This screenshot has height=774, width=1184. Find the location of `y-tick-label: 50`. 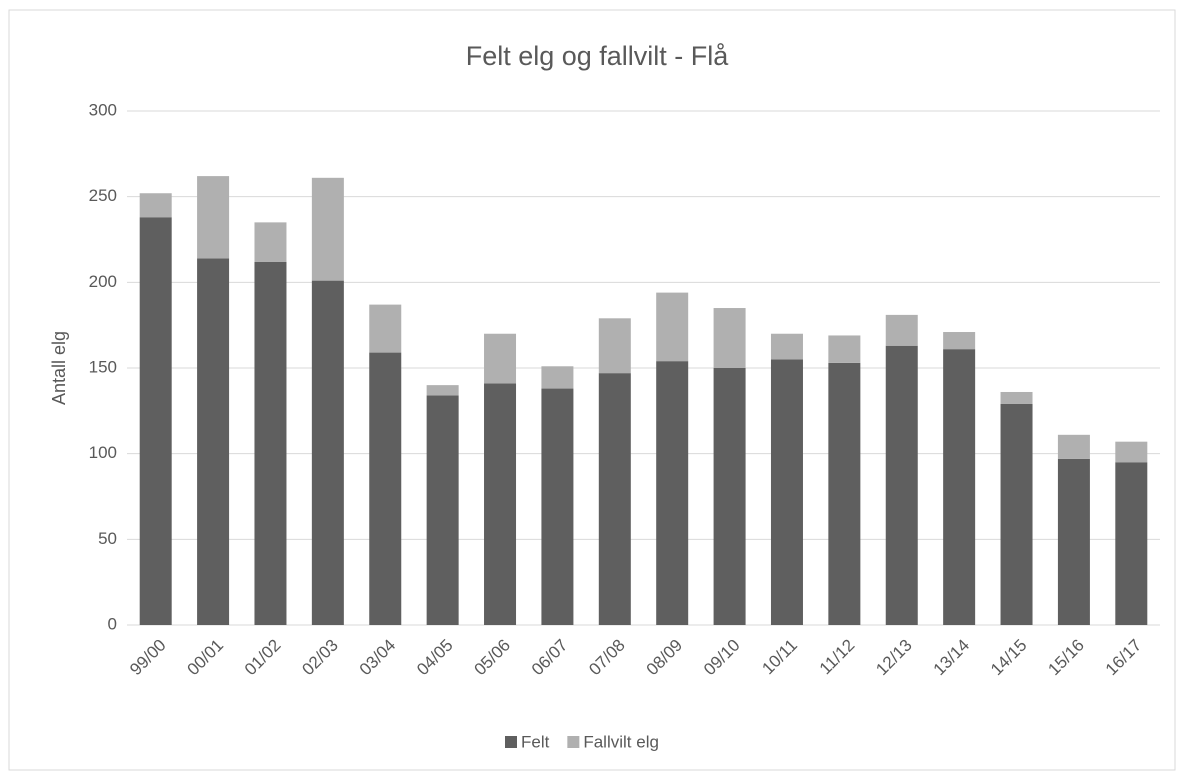

y-tick-label: 50 is located at coordinates (107, 538).